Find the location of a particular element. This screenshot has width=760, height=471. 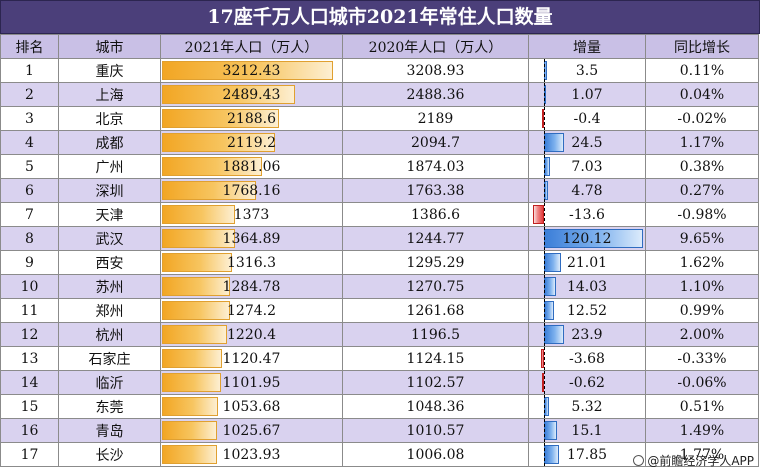

growth-cell-value: 1.17% is located at coordinates (702, 142).